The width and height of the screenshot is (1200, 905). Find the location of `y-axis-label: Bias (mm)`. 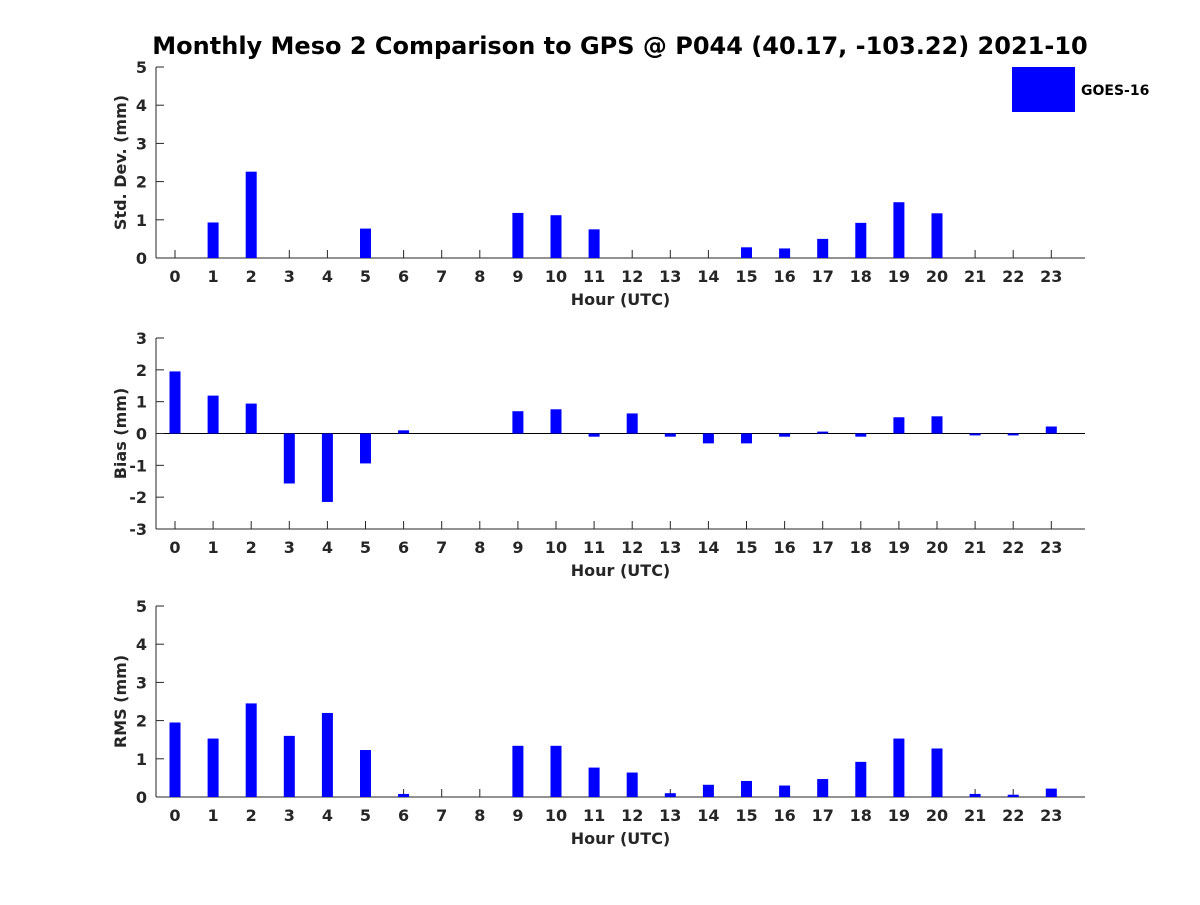

y-axis-label: Bias (mm) is located at coordinates (120, 434).